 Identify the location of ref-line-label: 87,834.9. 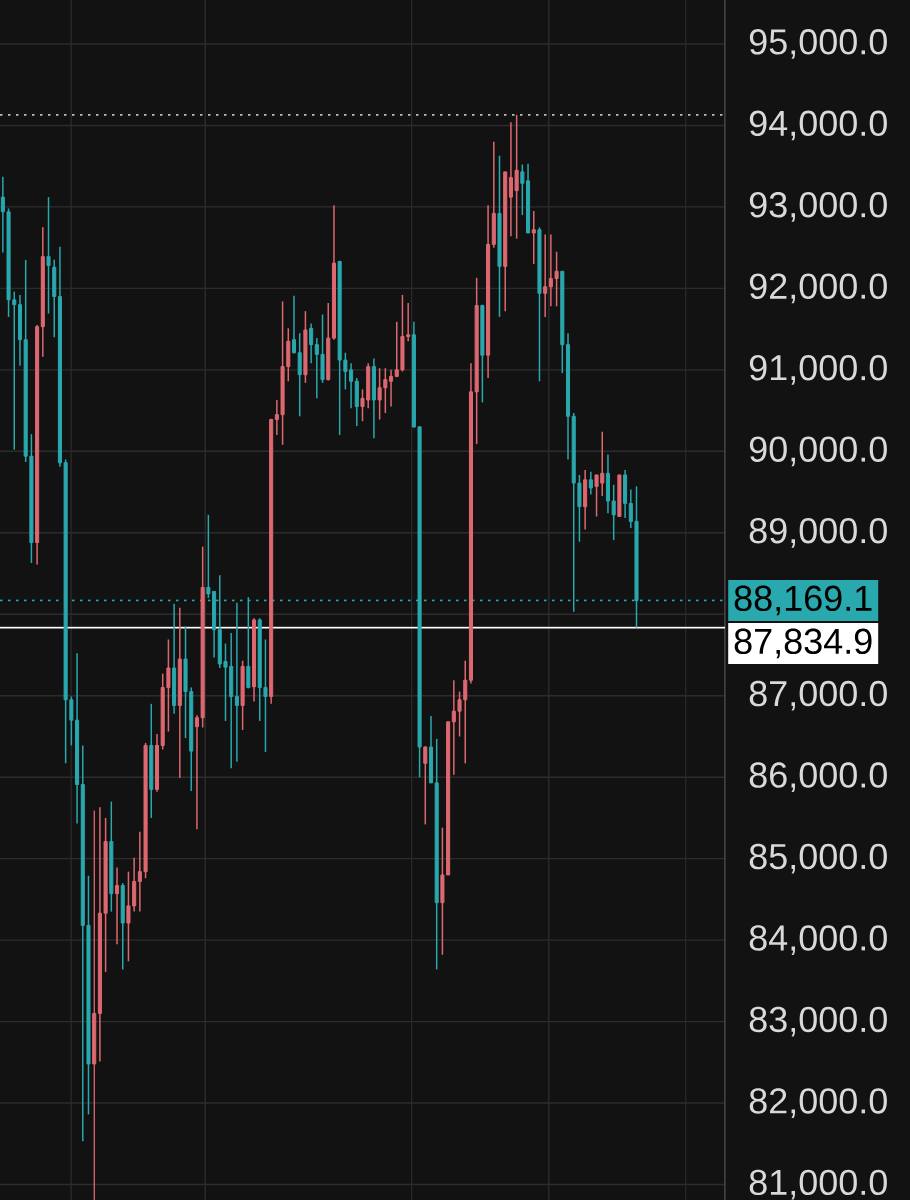
(803, 643).